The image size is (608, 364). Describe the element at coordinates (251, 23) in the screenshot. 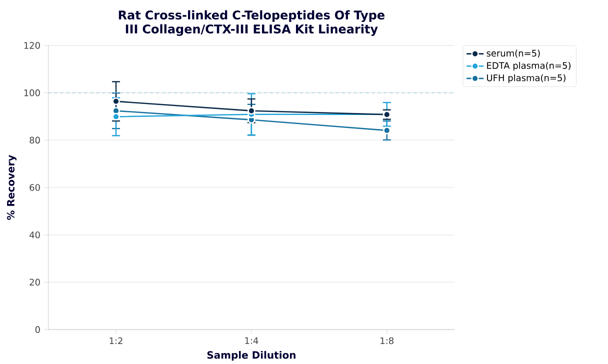

I see `chart-title: Rat Cross-linked C-Telopeptides Of Type III Collagen/CTX-III ELISA Kit Linearity` at that location.